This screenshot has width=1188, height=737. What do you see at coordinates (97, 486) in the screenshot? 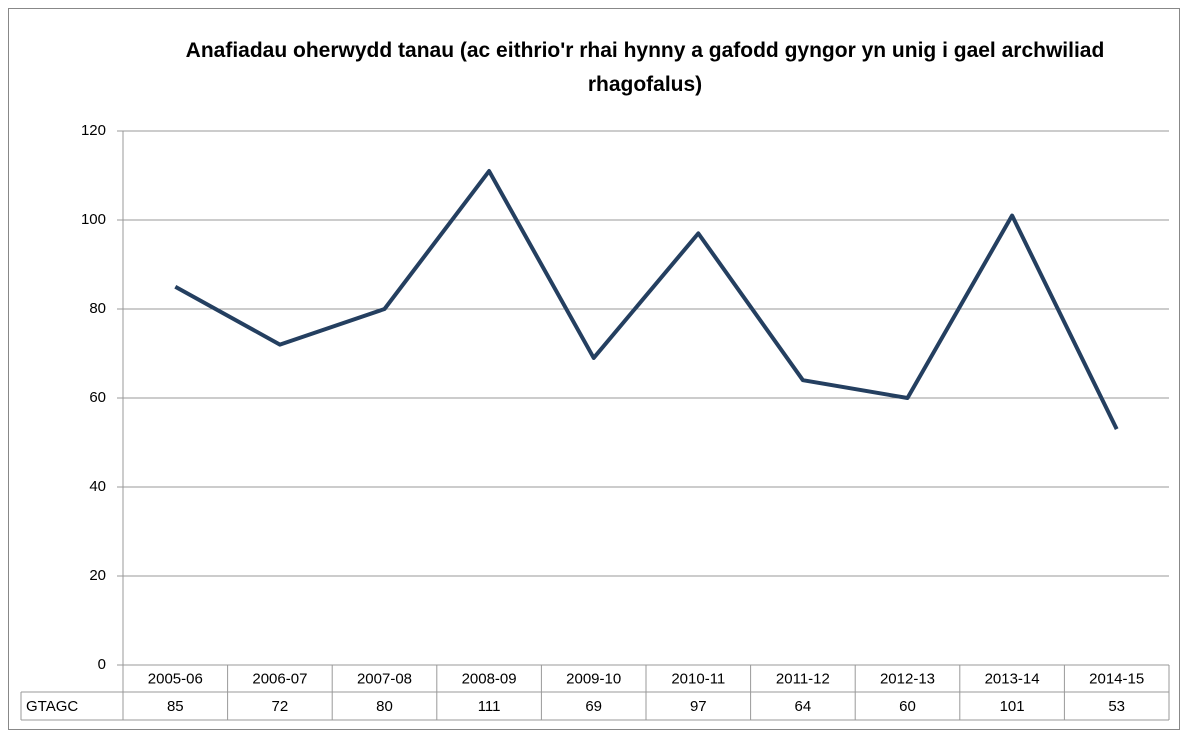
I see `y-tick-label: 40` at bounding box center [97, 486].